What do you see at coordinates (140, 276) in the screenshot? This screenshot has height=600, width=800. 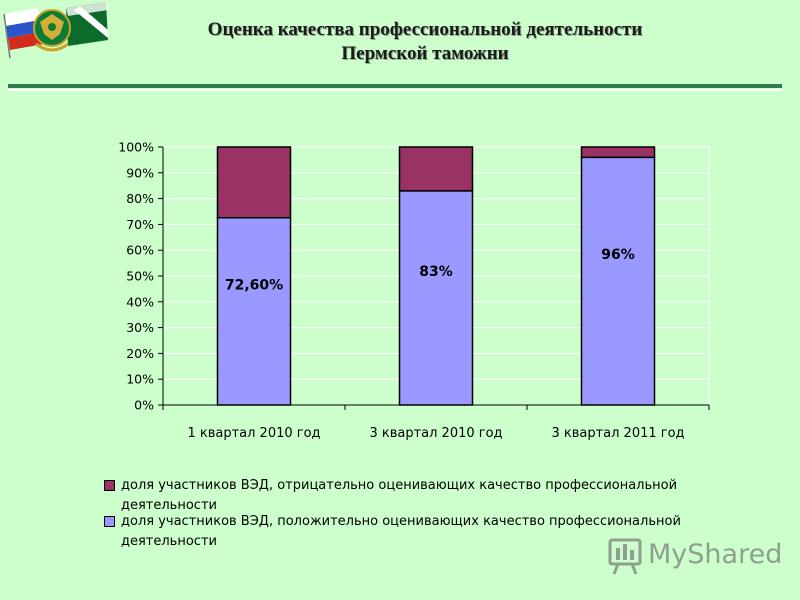 I see `y-tick-label: 50%` at bounding box center [140, 276].